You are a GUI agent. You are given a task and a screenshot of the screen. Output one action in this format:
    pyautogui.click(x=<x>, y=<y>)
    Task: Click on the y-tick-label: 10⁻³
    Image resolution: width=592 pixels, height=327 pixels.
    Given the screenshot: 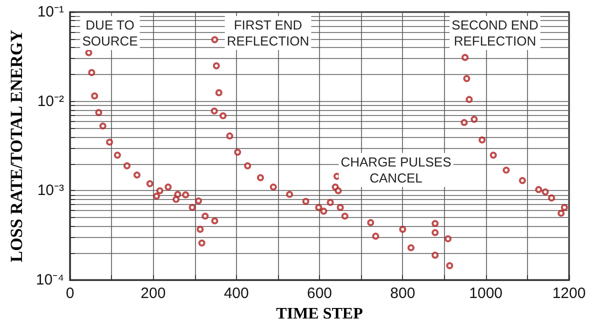 What is the action you would take?
    pyautogui.click(x=50, y=191)
    